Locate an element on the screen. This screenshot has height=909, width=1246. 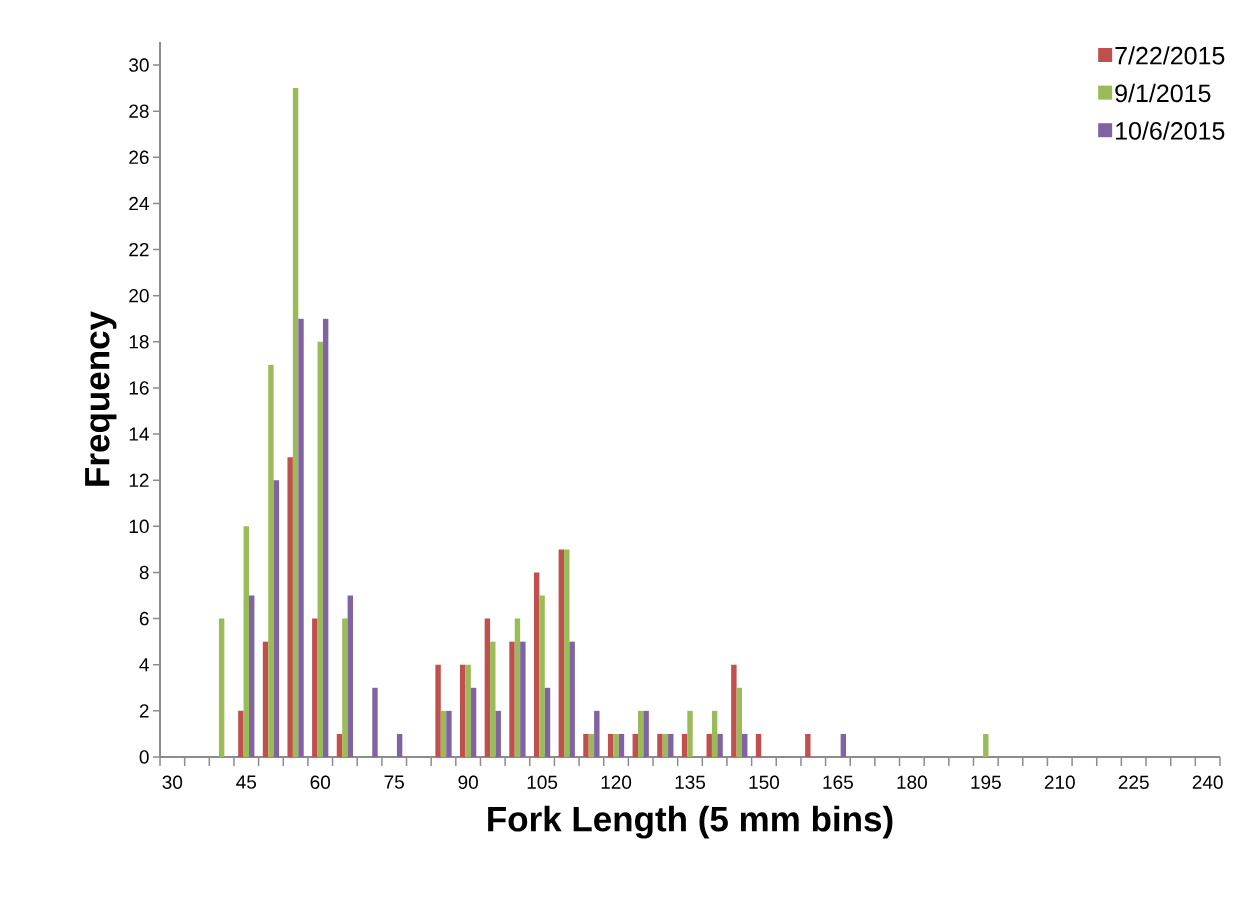
x-tick-label: 180 is located at coordinates (912, 782).